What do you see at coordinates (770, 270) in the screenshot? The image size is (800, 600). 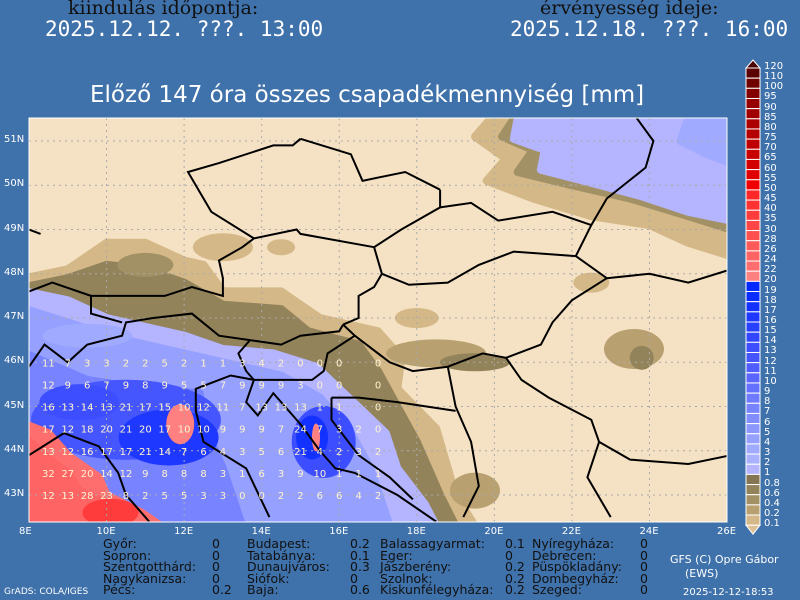 I see `legend-label: 22` at bounding box center [770, 270].